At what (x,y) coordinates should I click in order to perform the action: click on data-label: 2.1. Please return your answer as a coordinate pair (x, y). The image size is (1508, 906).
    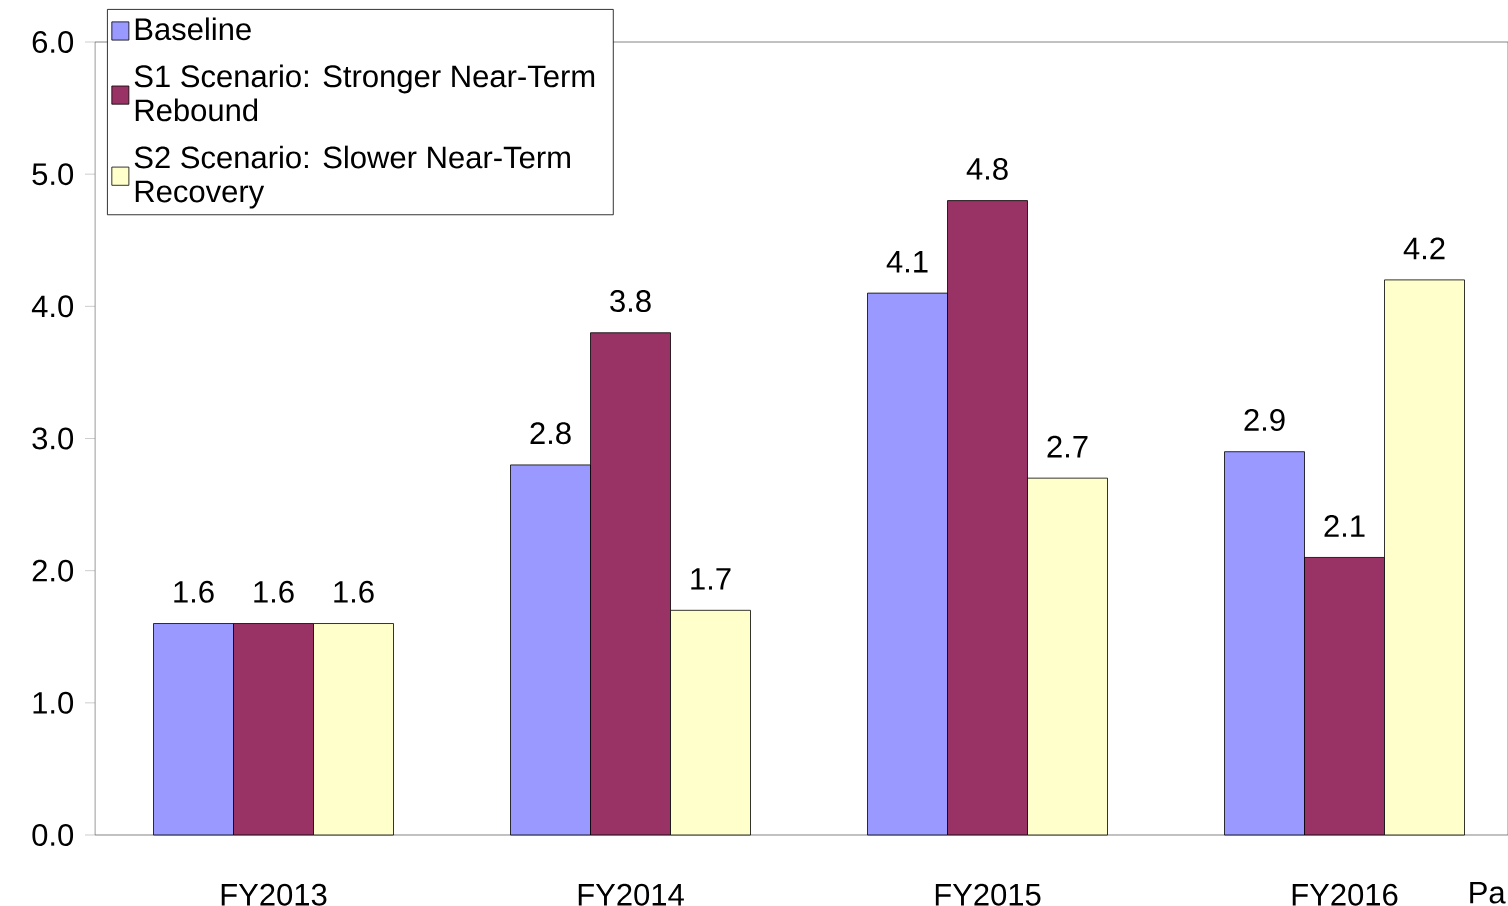
    Looking at the image, I should click on (1344, 526).